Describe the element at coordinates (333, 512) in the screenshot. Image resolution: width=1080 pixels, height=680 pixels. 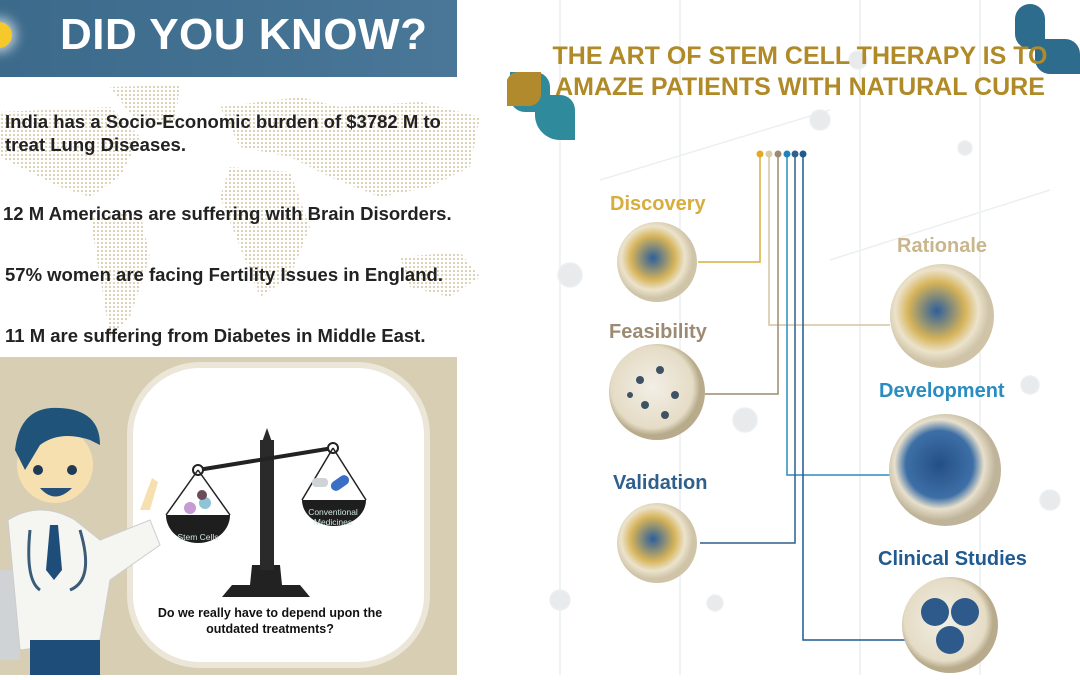
I see `label-line: Conventional` at that location.